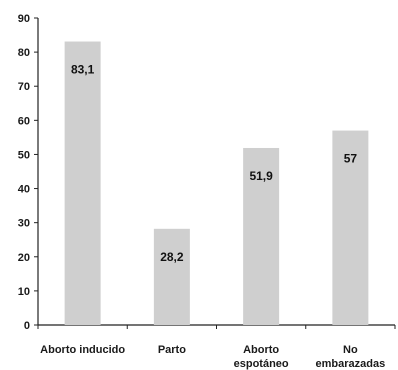 This screenshot has height=370, width=398. Describe the element at coordinates (24, 190) in the screenshot. I see `y-tick-label: 40` at that location.